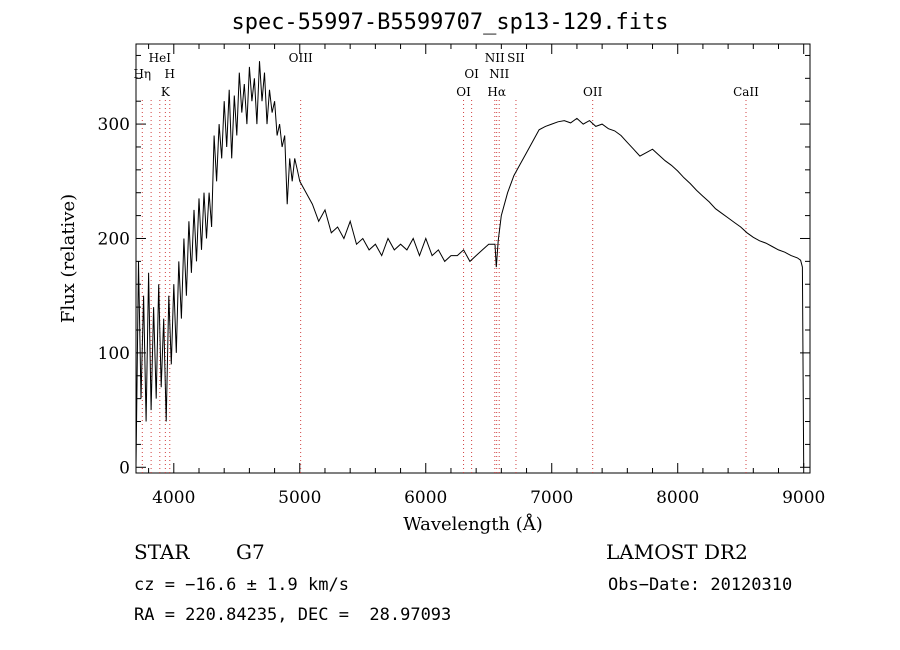 The height and width of the screenshot is (650, 900). I want to click on x-tick-label: 7000, so click(551, 498).